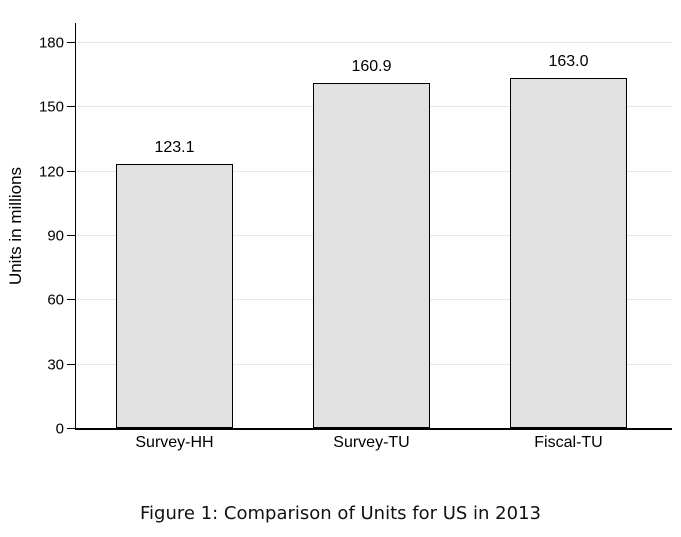 The image size is (681, 537). What do you see at coordinates (568, 253) in the screenshot?
I see `bar-Fiscal-TU` at bounding box center [568, 253].